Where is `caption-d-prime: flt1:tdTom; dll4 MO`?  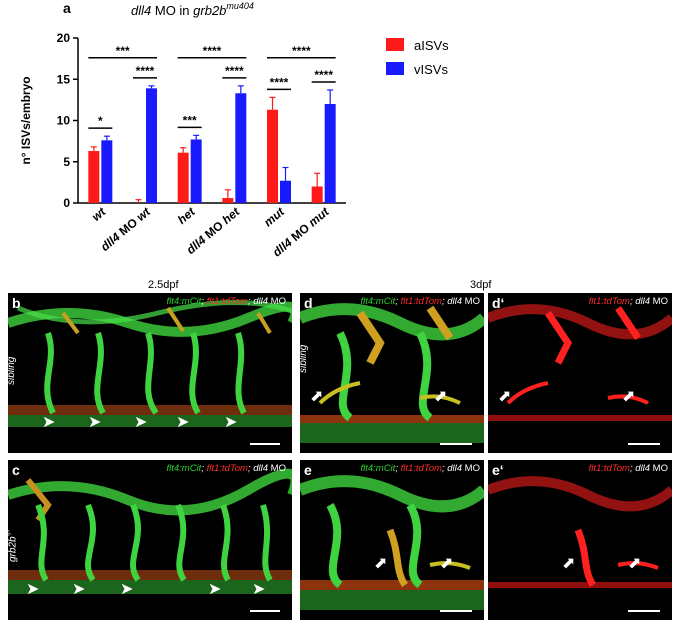 caption-d-prime: flt1:tdTom; dll4 MO is located at coordinates (628, 301).